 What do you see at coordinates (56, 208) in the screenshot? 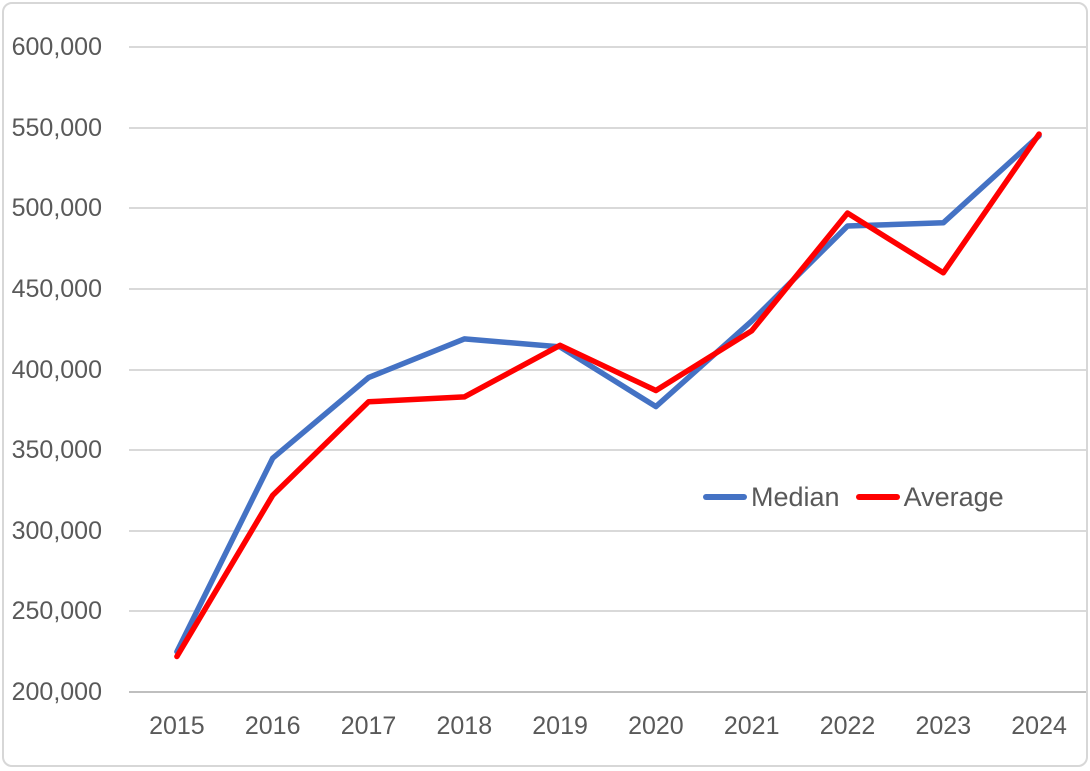
I see `y-axis-tick-label: 500,000` at bounding box center [56, 208].